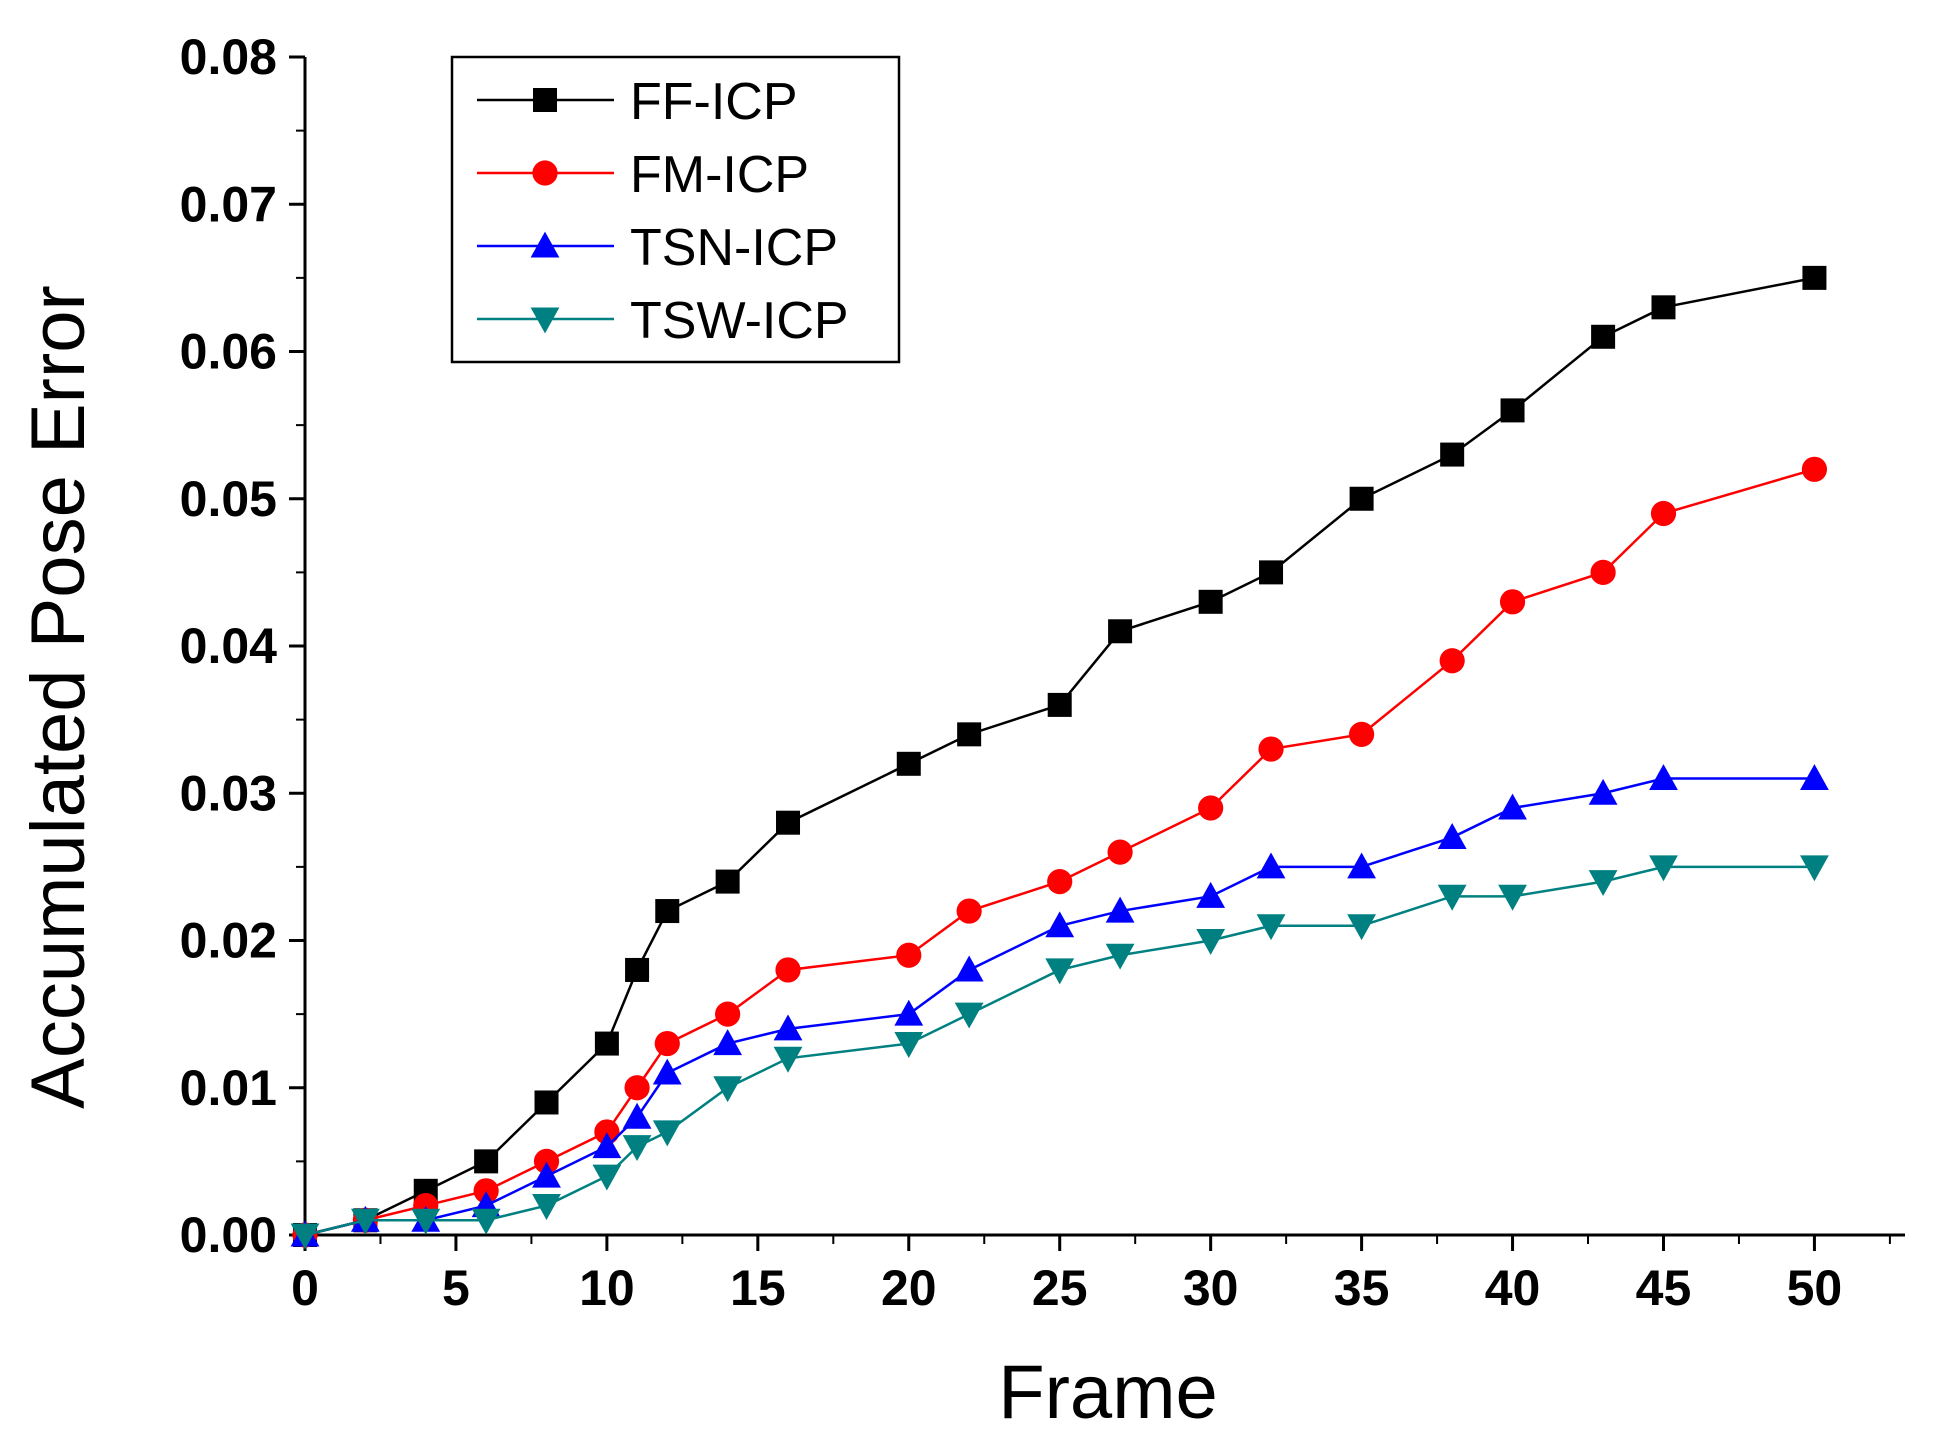 Image resolution: width=1936 pixels, height=1438 pixels. Describe the element at coordinates (229, 646) in the screenshot. I see `y-tick-label: 0.04` at that location.